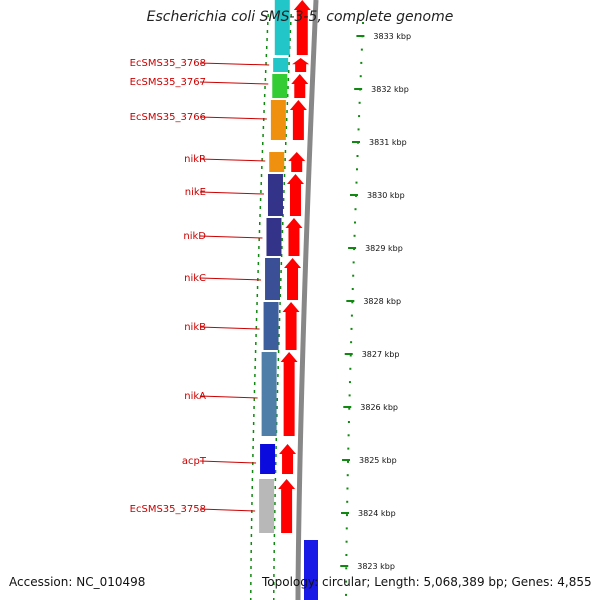  What do you see at coordinates (195, 396) in the screenshot?
I see `gene-label: nikA` at bounding box center [195, 396].